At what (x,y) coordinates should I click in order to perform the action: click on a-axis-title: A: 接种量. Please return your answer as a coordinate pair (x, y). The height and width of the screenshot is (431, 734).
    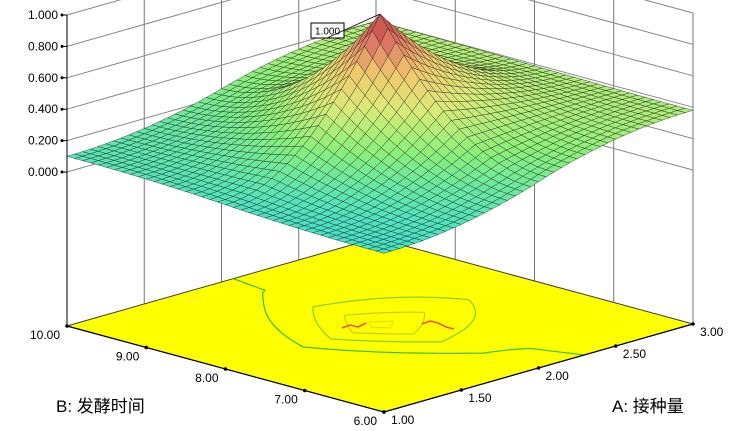
    Looking at the image, I should click on (648, 406).